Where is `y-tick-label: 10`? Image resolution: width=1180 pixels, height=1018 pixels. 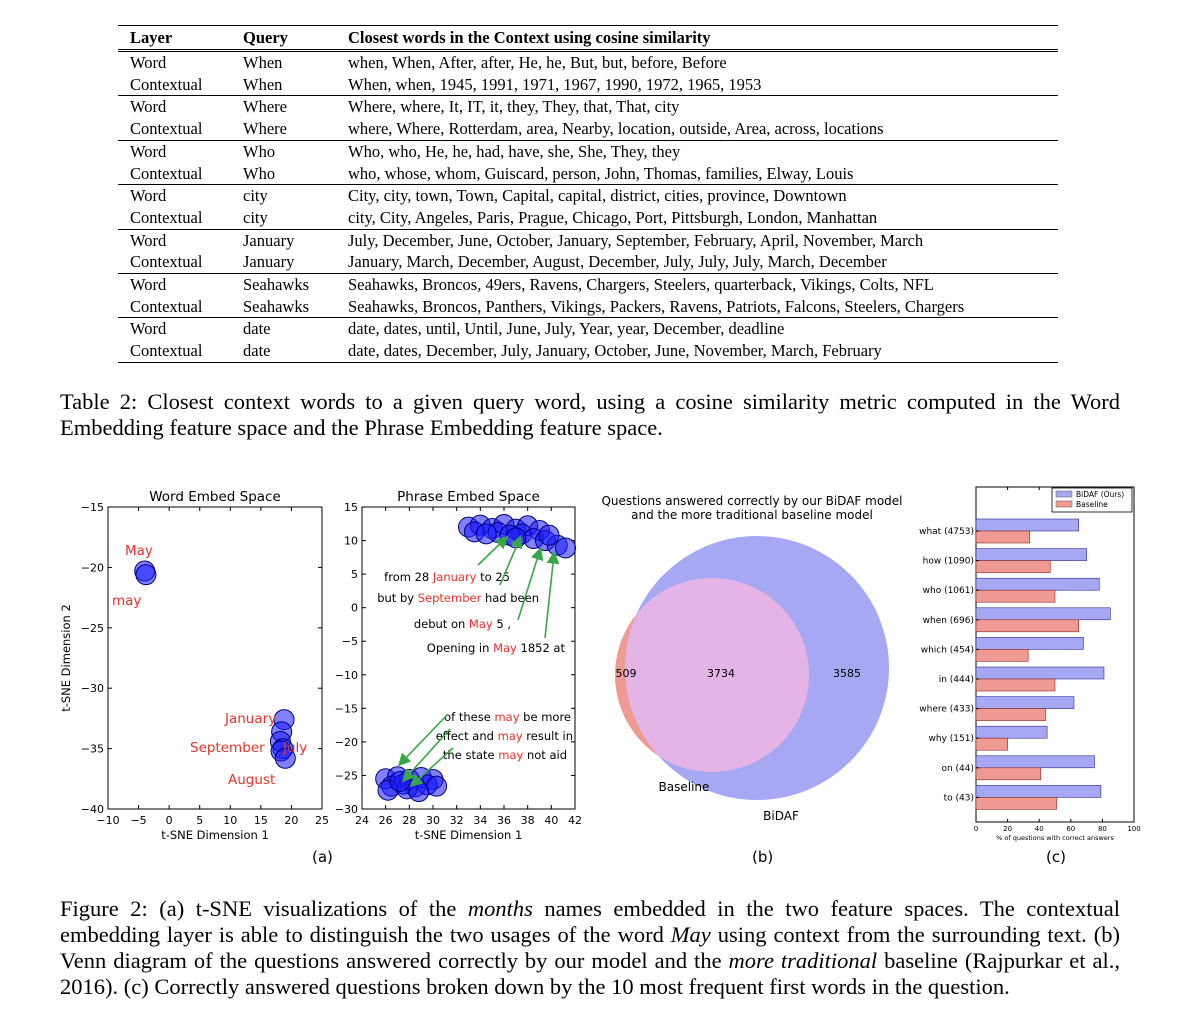
y-tick-label: 10 is located at coordinates (351, 541).